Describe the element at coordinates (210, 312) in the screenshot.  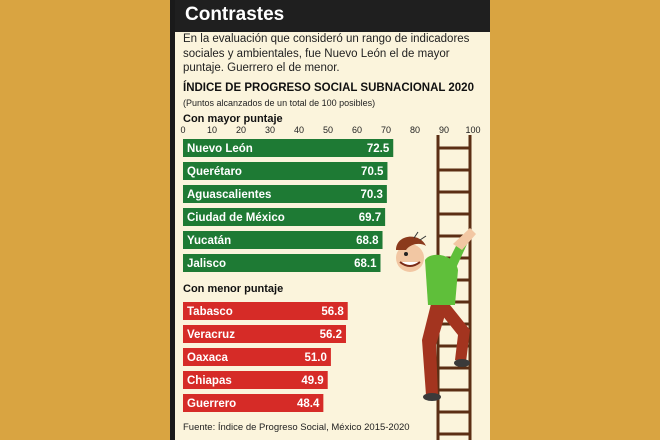
I see `category-label: Tabasco` at that location.